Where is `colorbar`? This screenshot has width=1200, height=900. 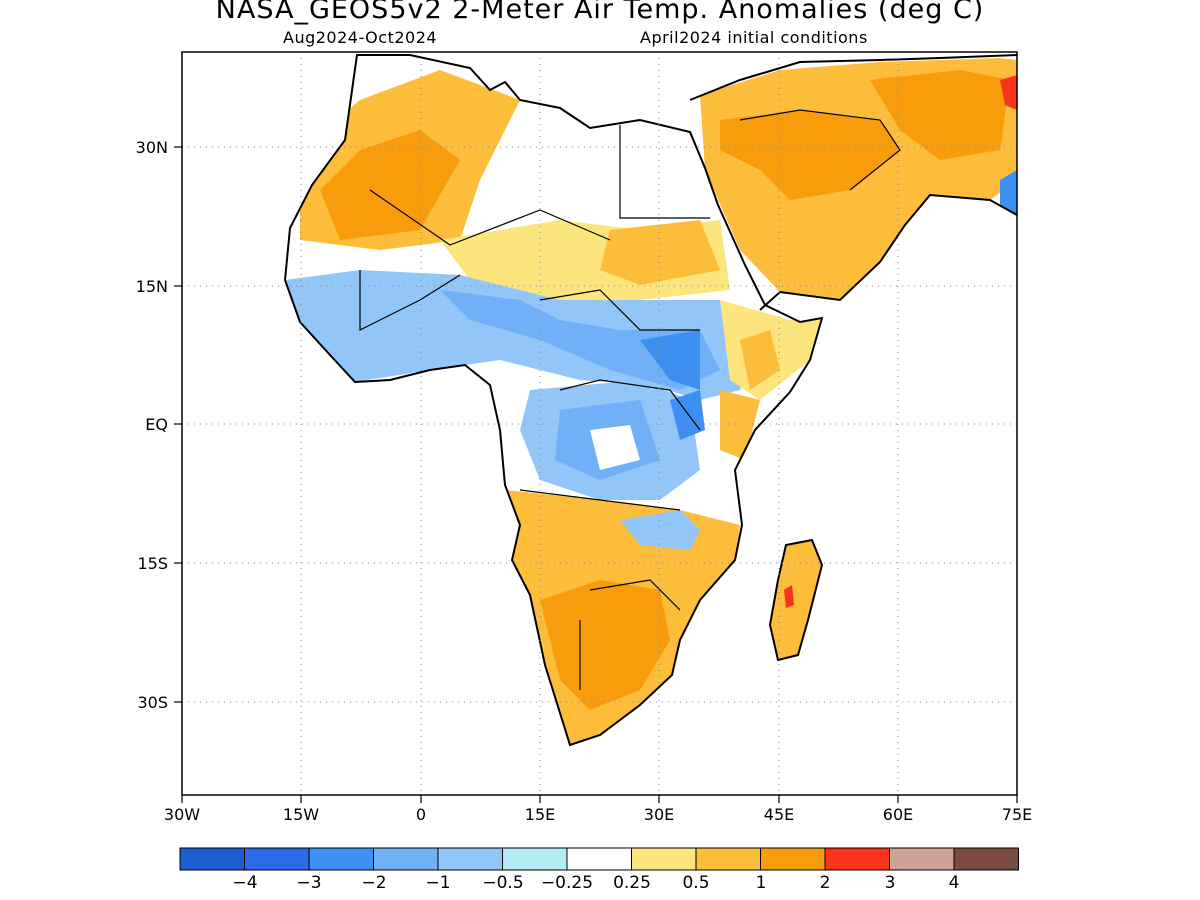 colorbar is located at coordinates (599, 859).